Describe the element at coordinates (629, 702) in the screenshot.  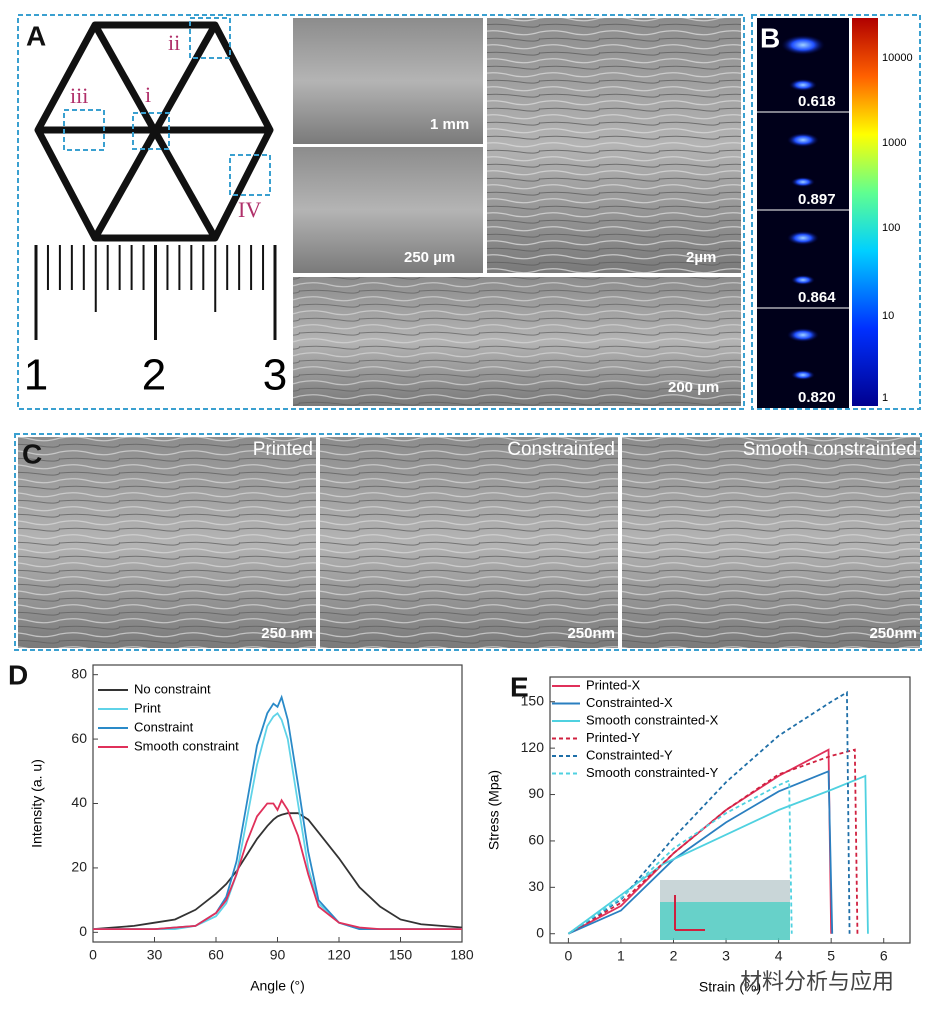
I see `legend-label: Constrainted-X` at that location.